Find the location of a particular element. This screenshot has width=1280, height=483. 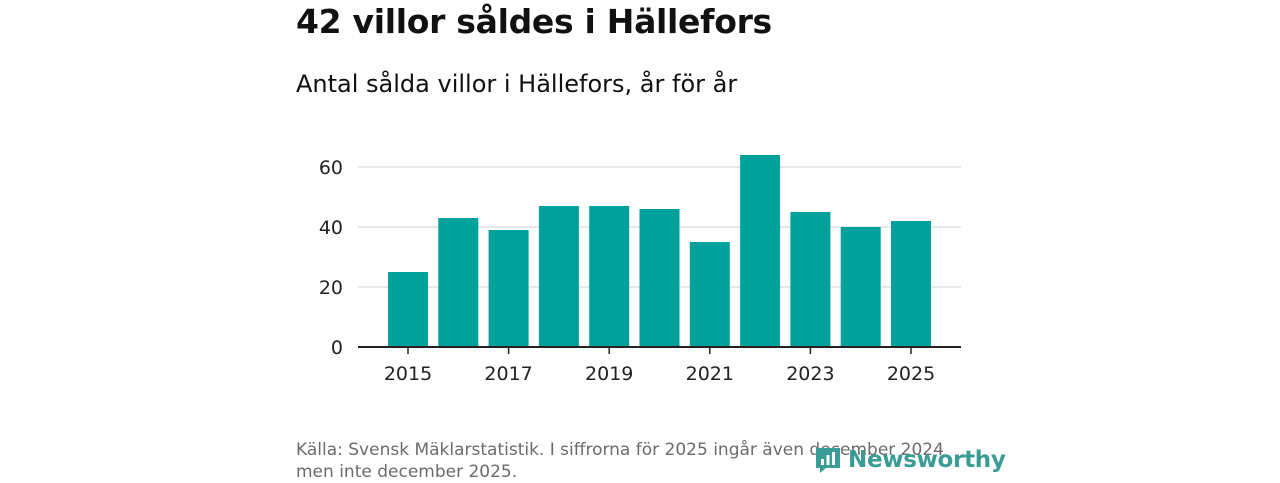

bar-2022 is located at coordinates (760, 251).